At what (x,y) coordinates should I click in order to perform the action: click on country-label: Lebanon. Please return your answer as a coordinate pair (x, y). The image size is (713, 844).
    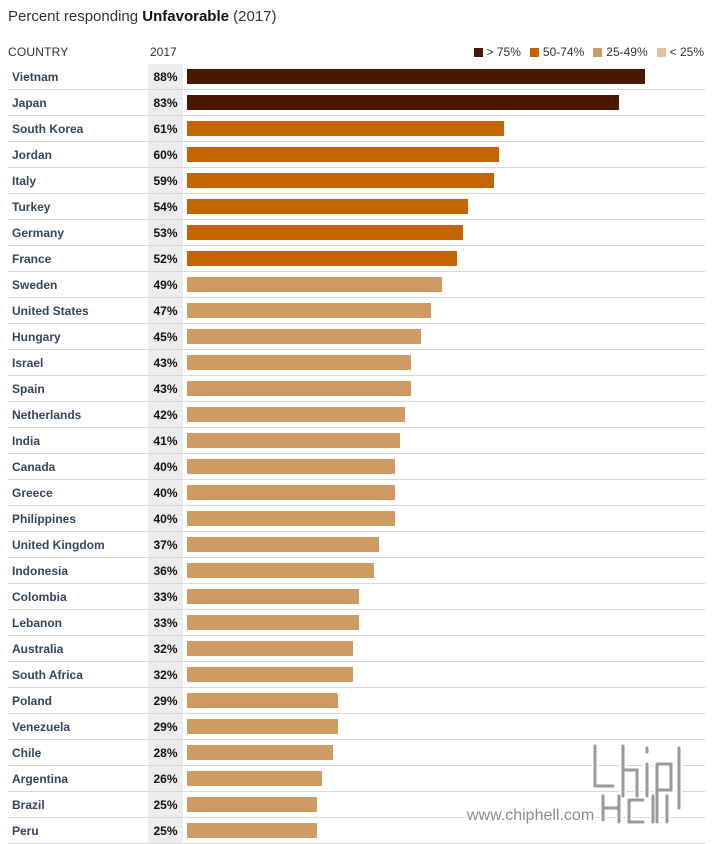
    Looking at the image, I should click on (37, 623).